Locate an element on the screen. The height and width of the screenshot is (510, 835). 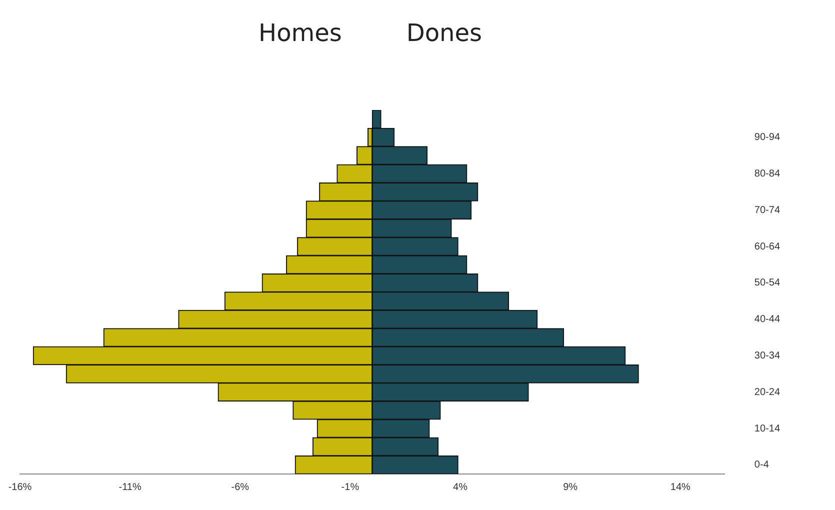
x-tick-label: 9% is located at coordinates (570, 487).